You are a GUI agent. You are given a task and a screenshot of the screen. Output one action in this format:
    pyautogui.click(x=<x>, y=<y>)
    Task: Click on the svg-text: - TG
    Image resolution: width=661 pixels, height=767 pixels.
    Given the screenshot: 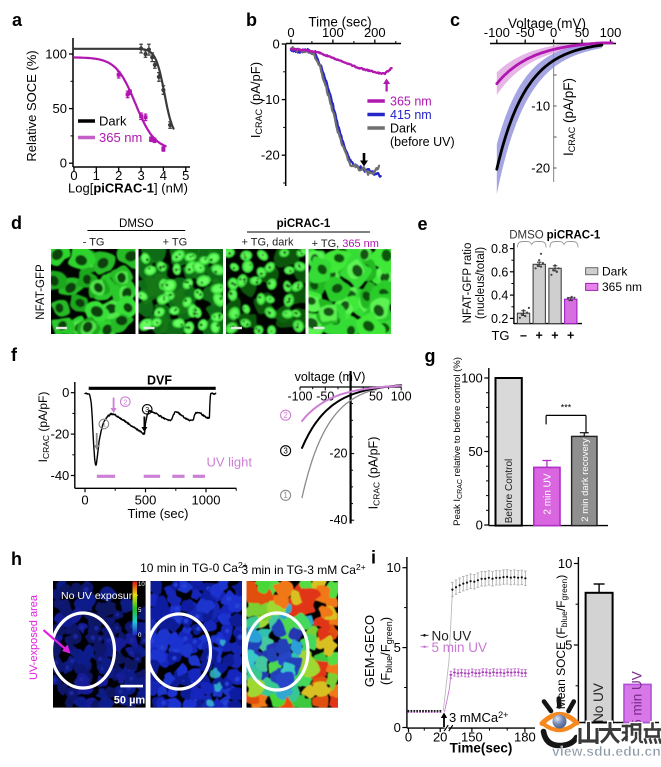 What is the action you would take?
    pyautogui.click(x=94, y=243)
    